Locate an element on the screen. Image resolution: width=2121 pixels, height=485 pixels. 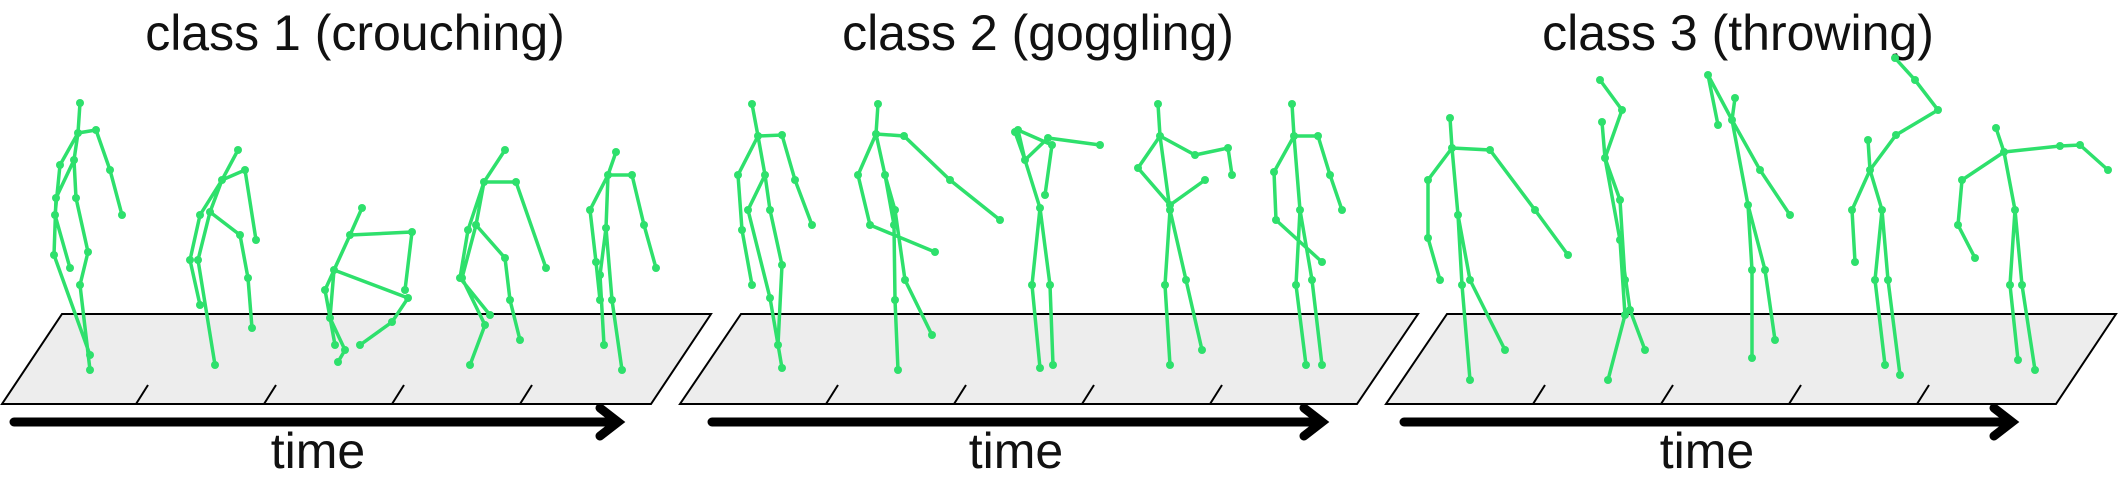
panel-title: class 2 (goggling) is located at coordinates (1038, 33).